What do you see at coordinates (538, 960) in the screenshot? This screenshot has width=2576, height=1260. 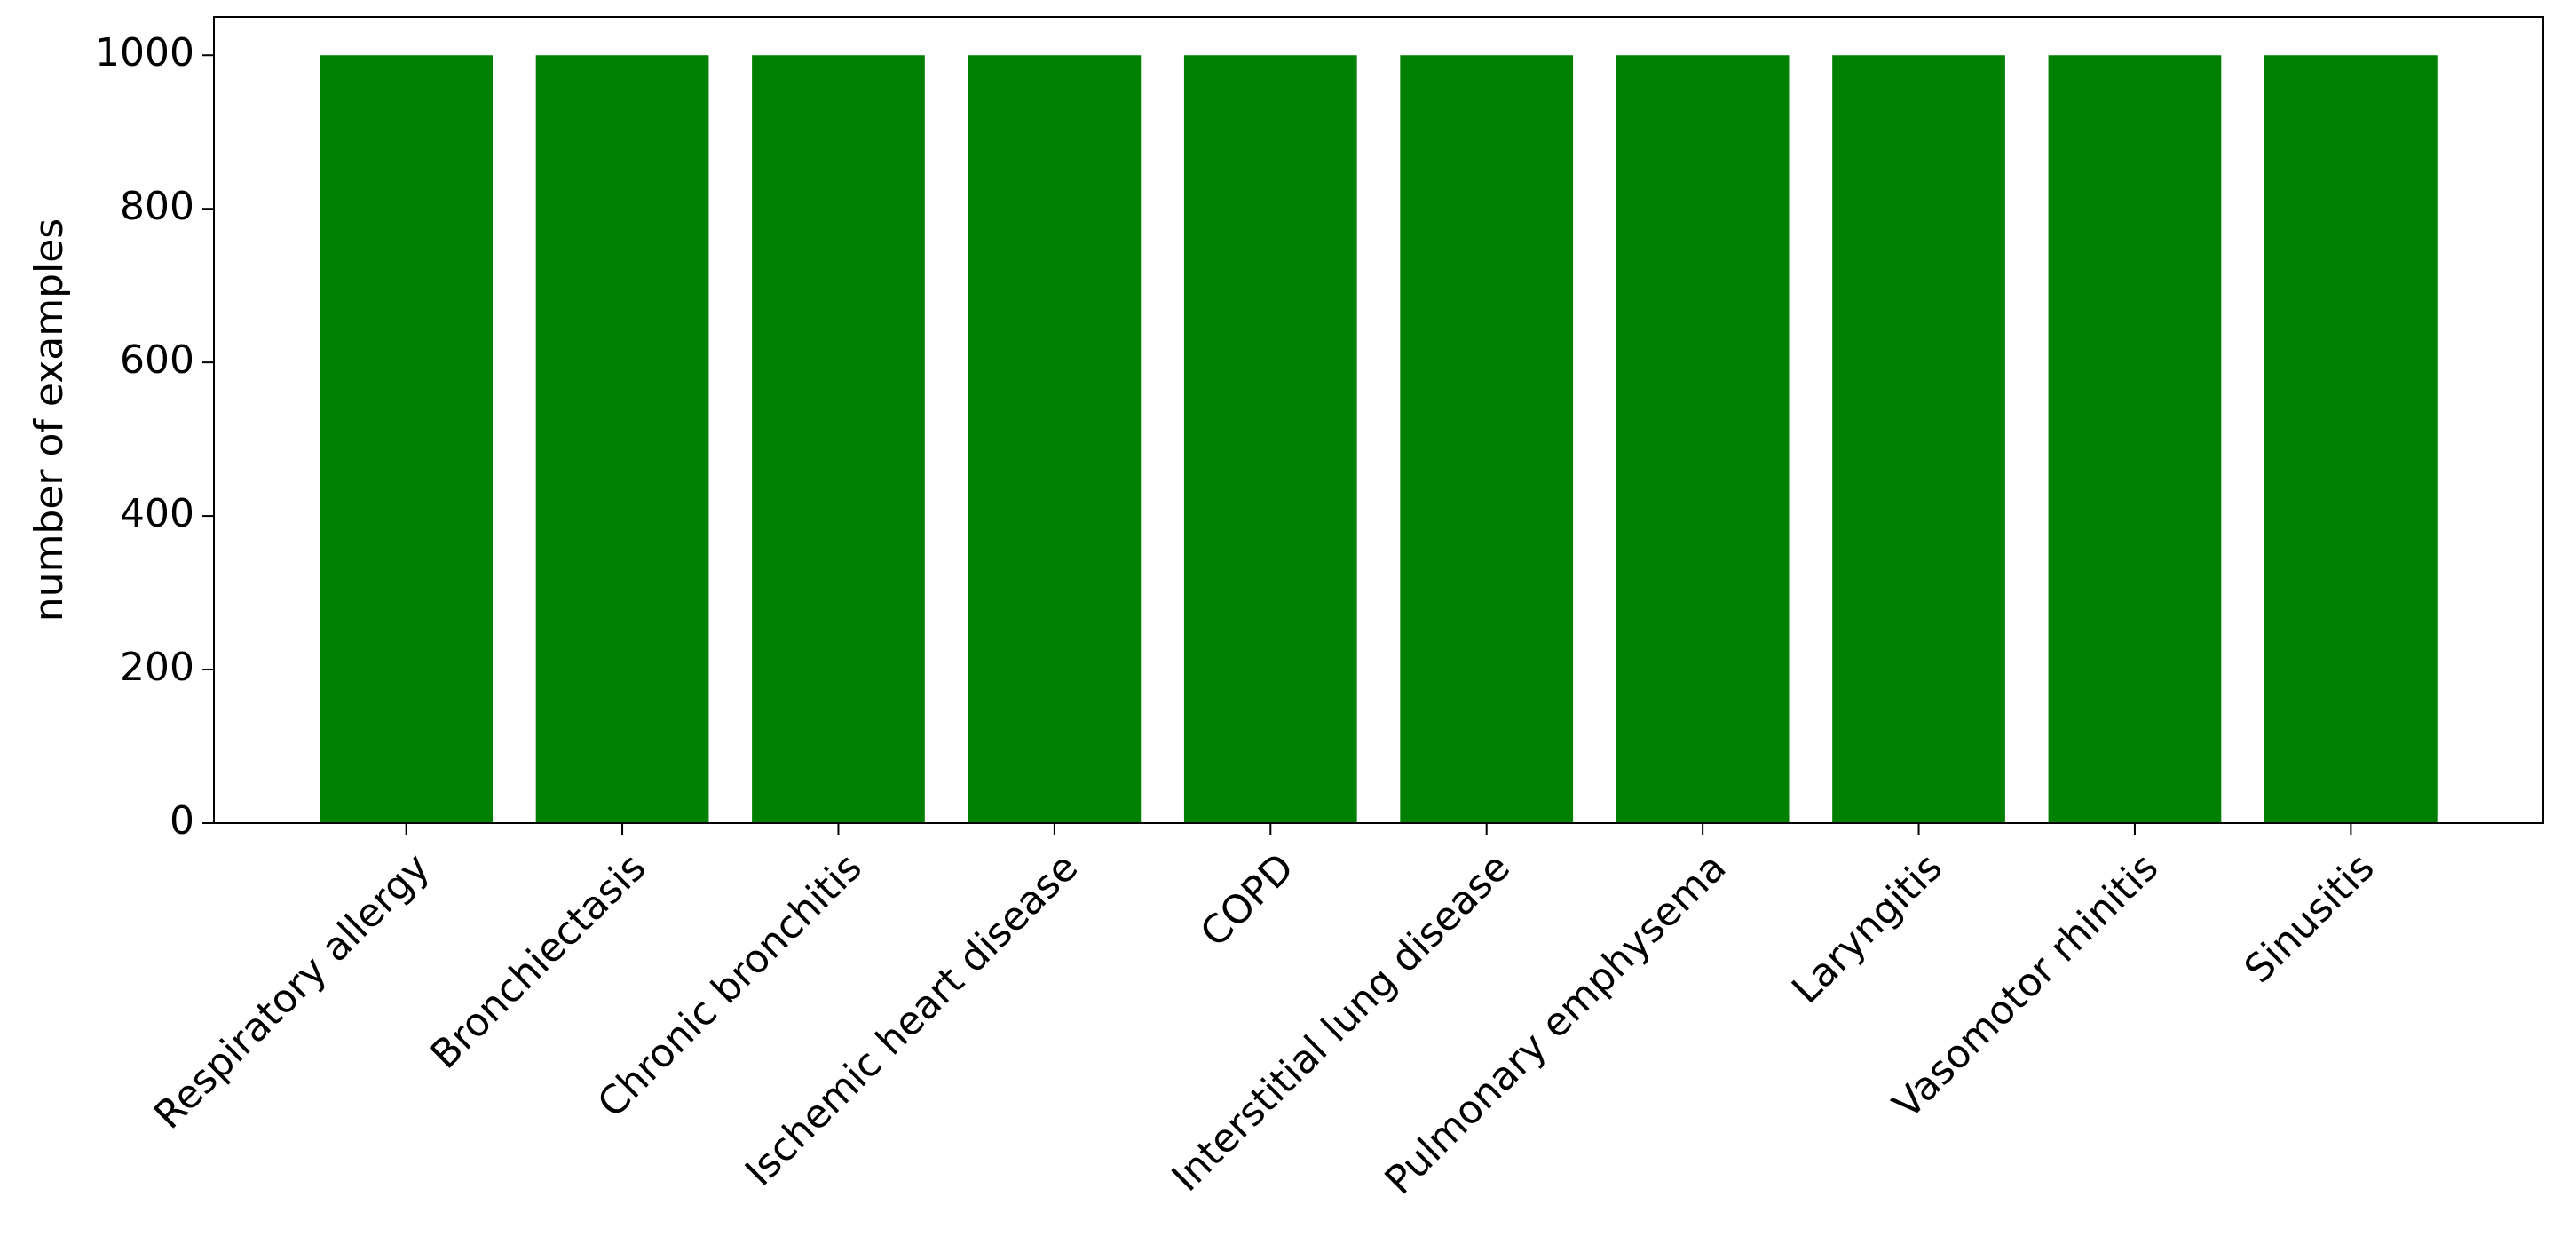 I see `x-tick-label: Bronchiectasis` at bounding box center [538, 960].